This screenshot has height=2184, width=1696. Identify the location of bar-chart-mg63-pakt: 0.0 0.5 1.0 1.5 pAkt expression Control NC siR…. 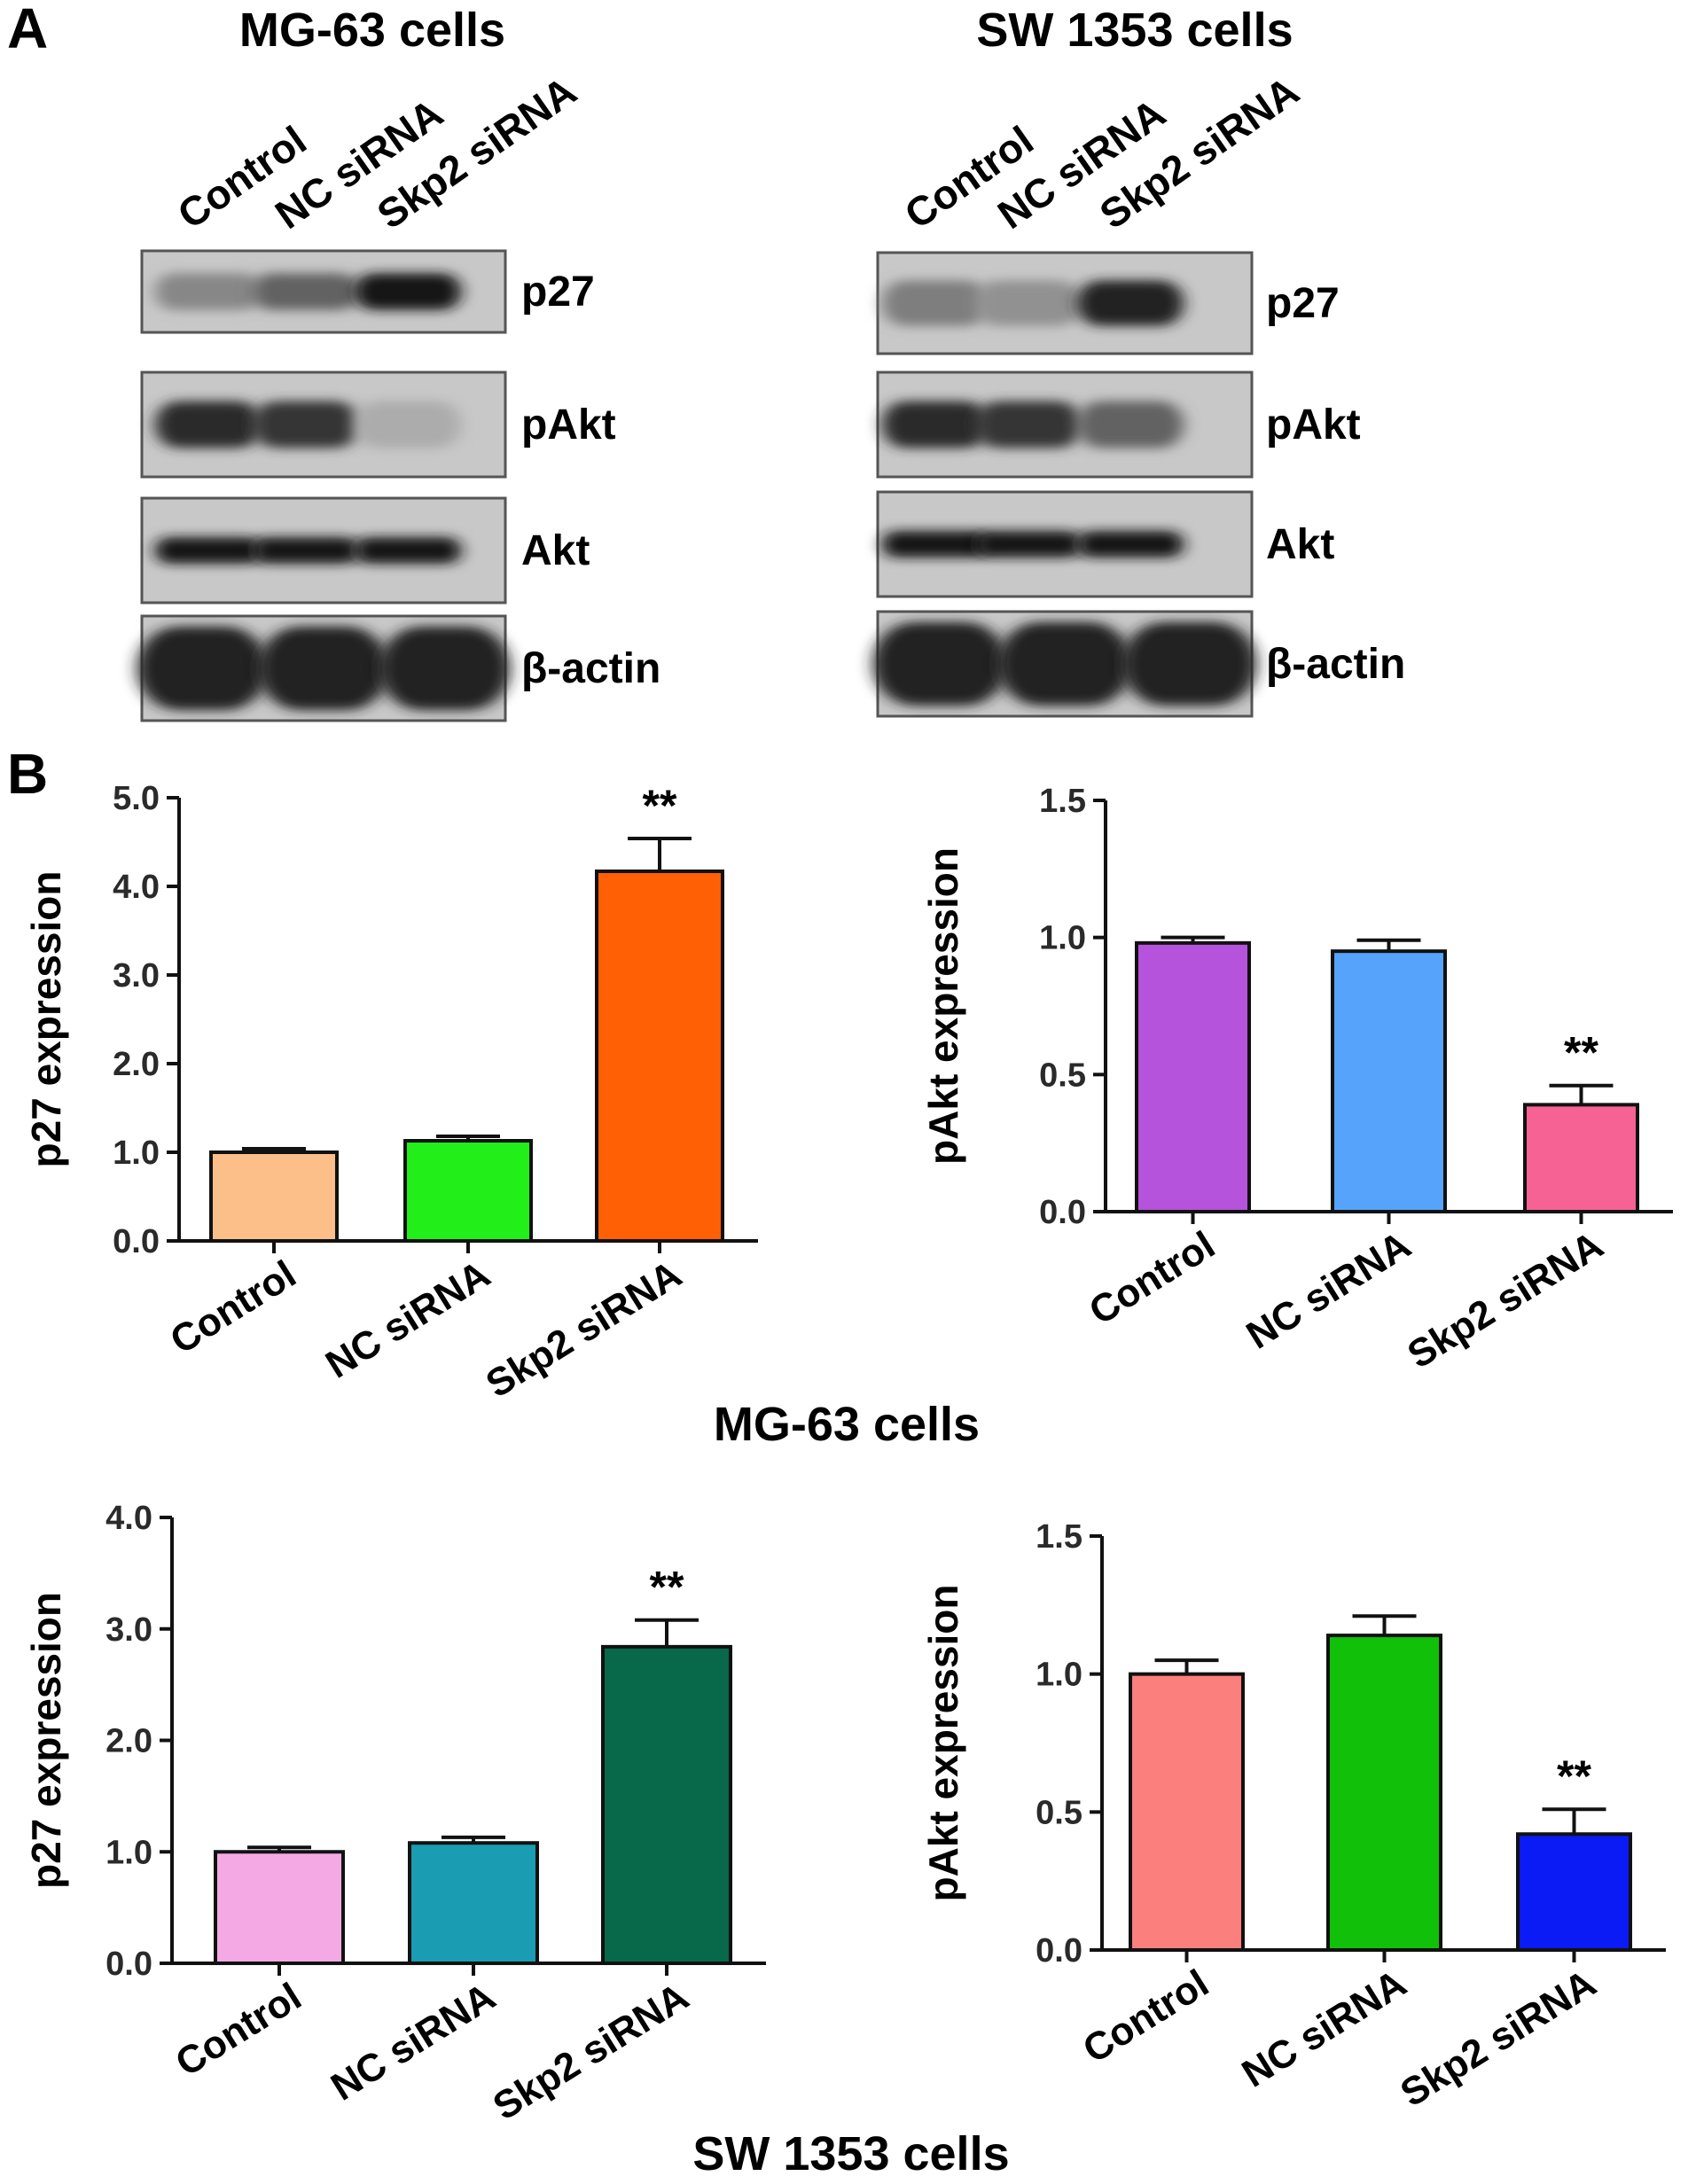
(1296, 1080).